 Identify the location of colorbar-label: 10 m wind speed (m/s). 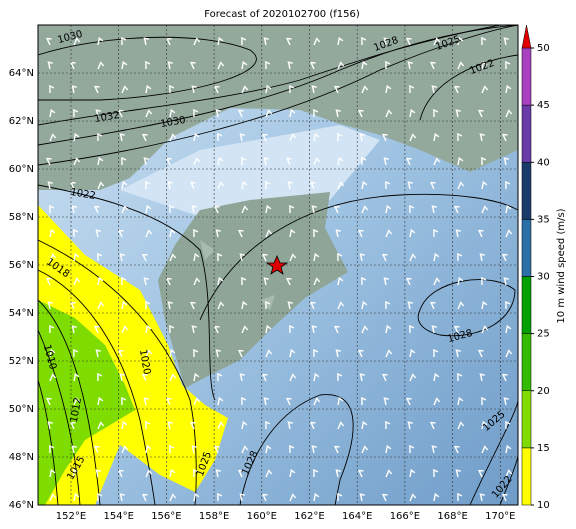
(561, 265).